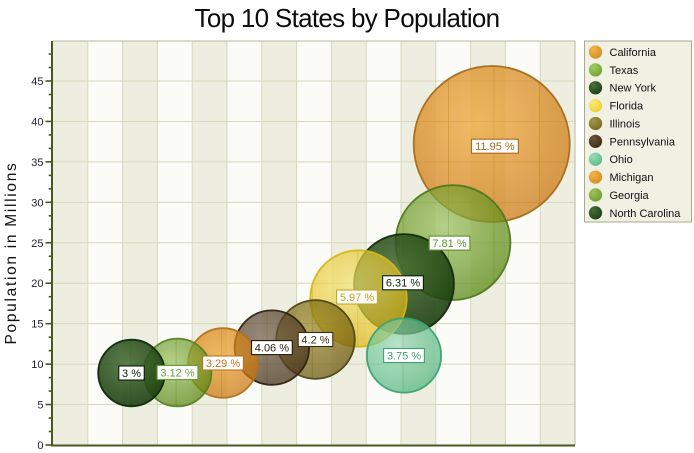  Describe the element at coordinates (624, 71) in the screenshot. I see `svg-text: Texas` at that location.